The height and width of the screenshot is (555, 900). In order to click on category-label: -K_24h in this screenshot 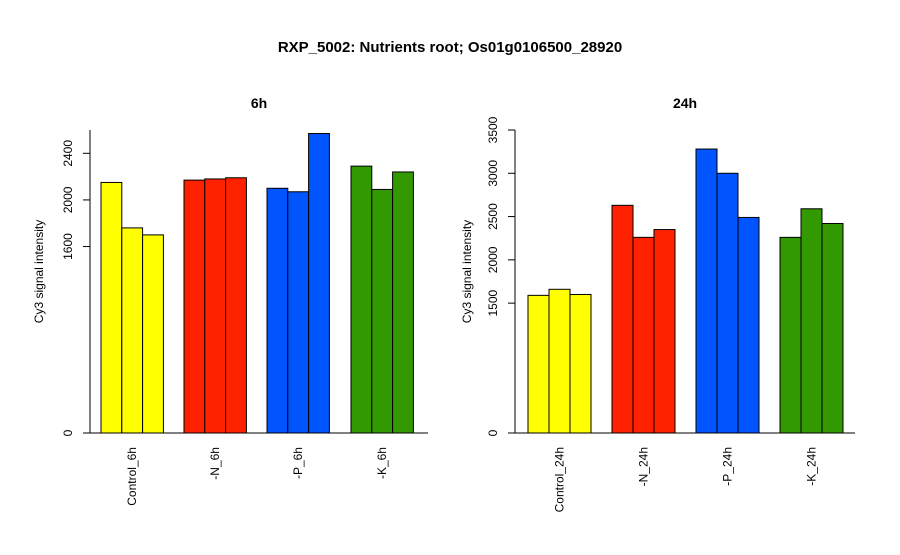, I will do `click(812, 466)`.